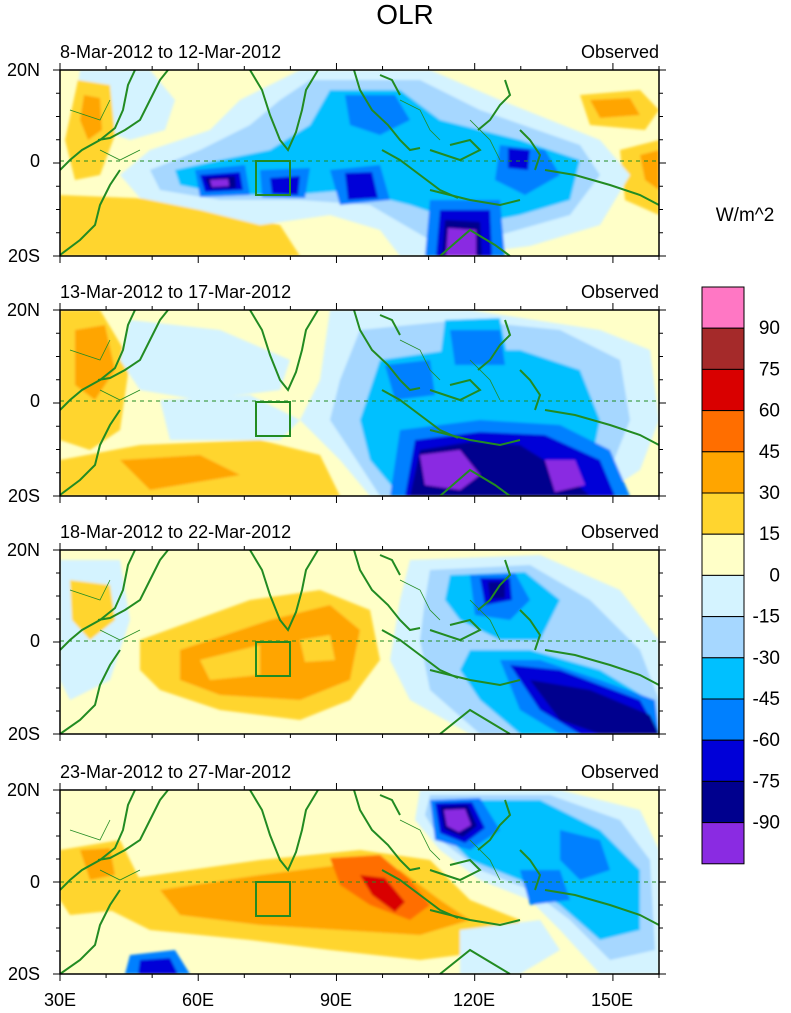 The image size is (791, 1013). Describe the element at coordinates (766, 823) in the screenshot. I see `colorbar-label: -90` at that location.